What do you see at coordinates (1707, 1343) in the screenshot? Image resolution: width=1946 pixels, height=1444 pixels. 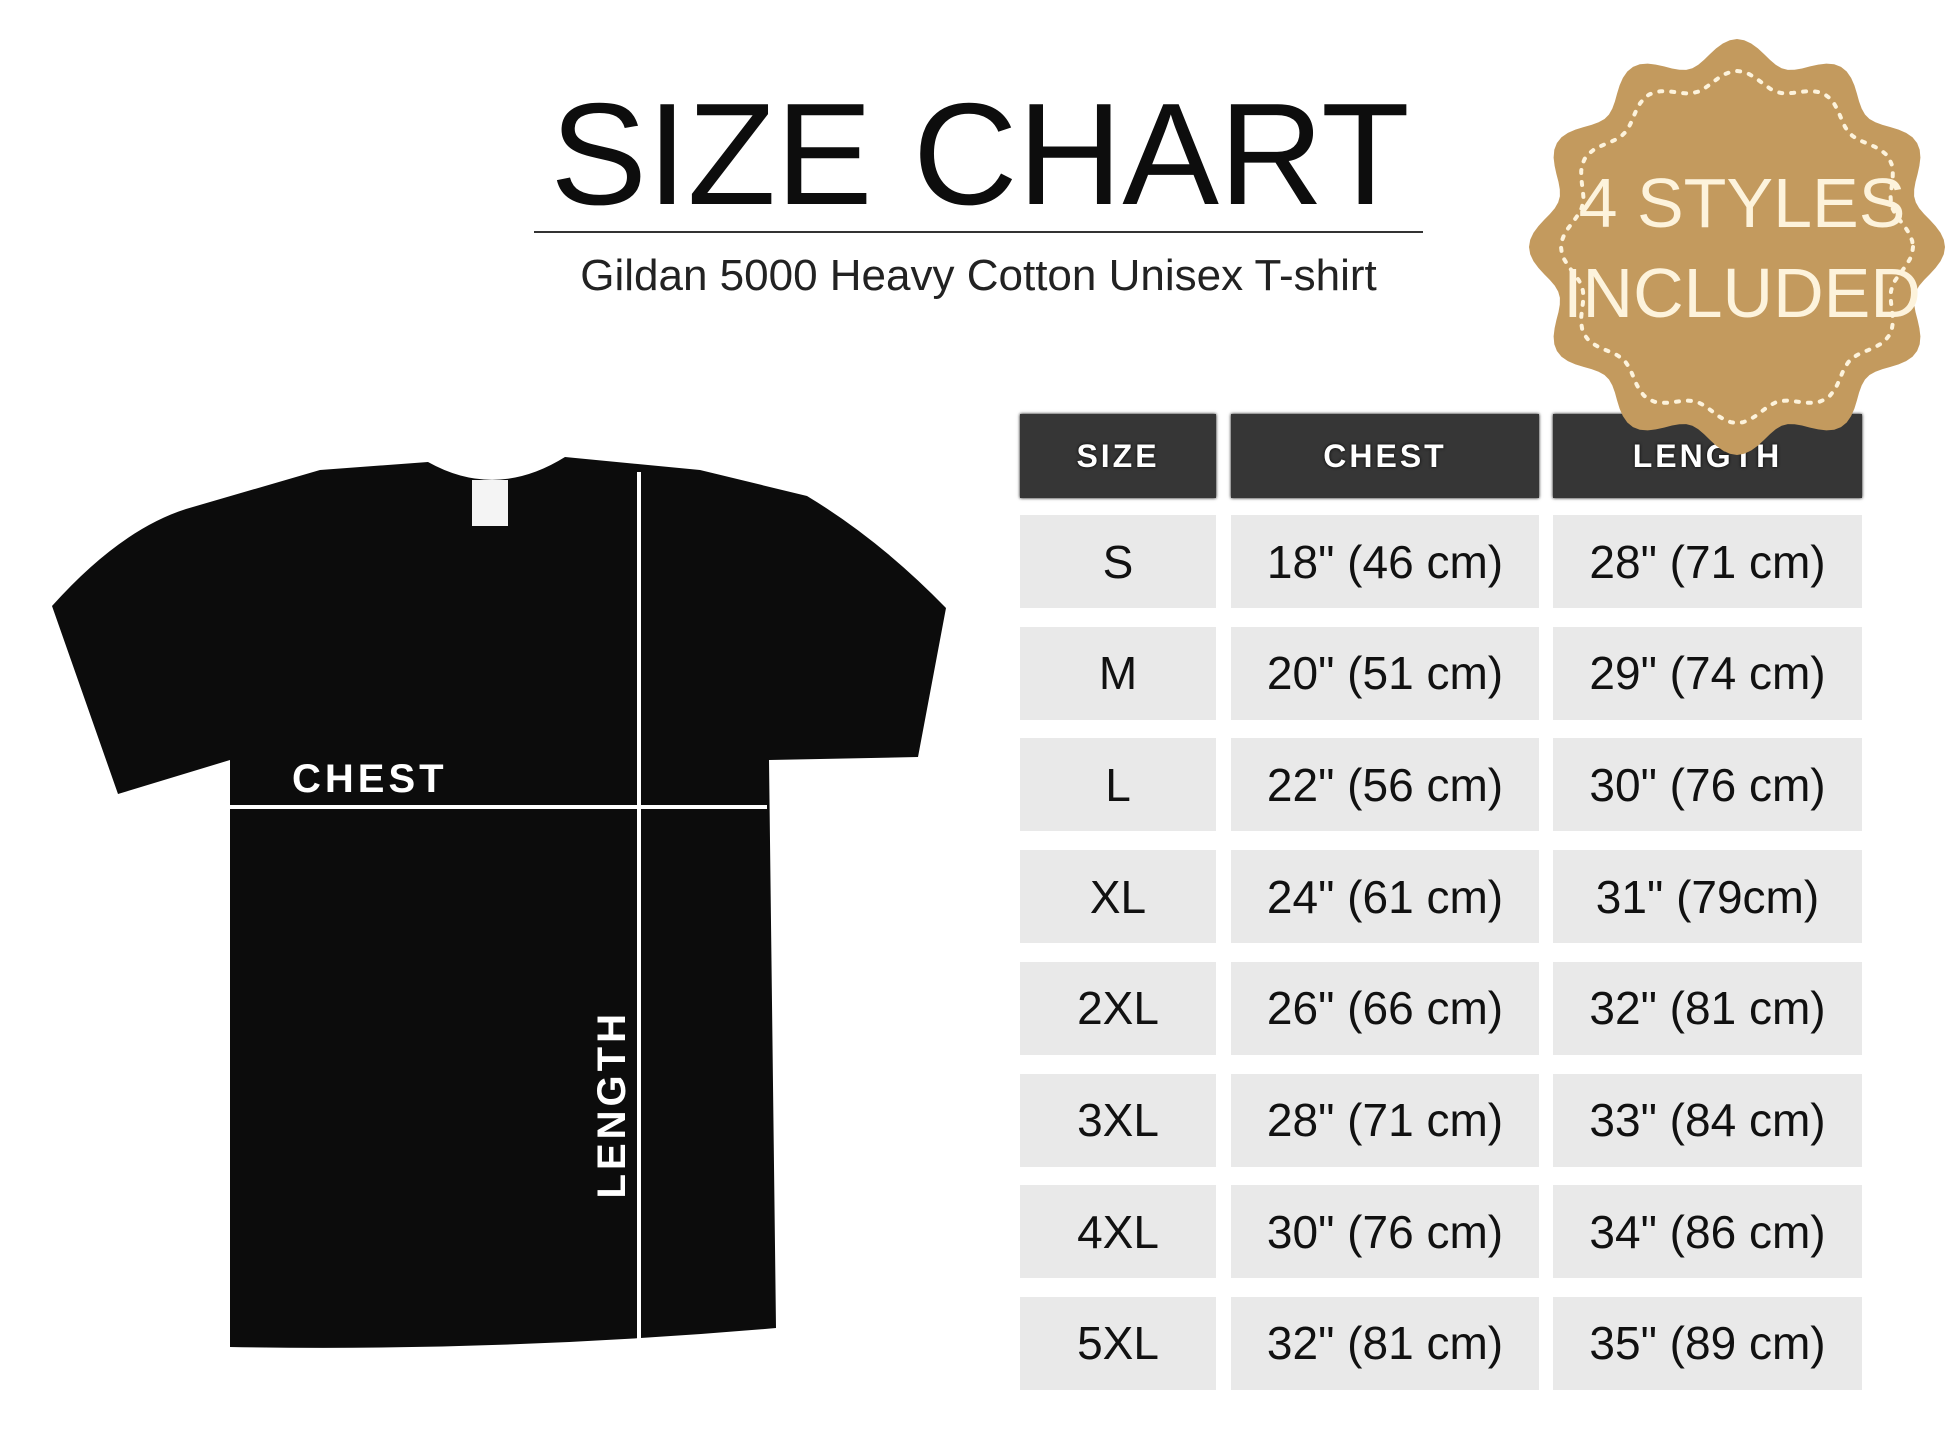 I see `cell-length: 35" (89 cm)` at bounding box center [1707, 1343].